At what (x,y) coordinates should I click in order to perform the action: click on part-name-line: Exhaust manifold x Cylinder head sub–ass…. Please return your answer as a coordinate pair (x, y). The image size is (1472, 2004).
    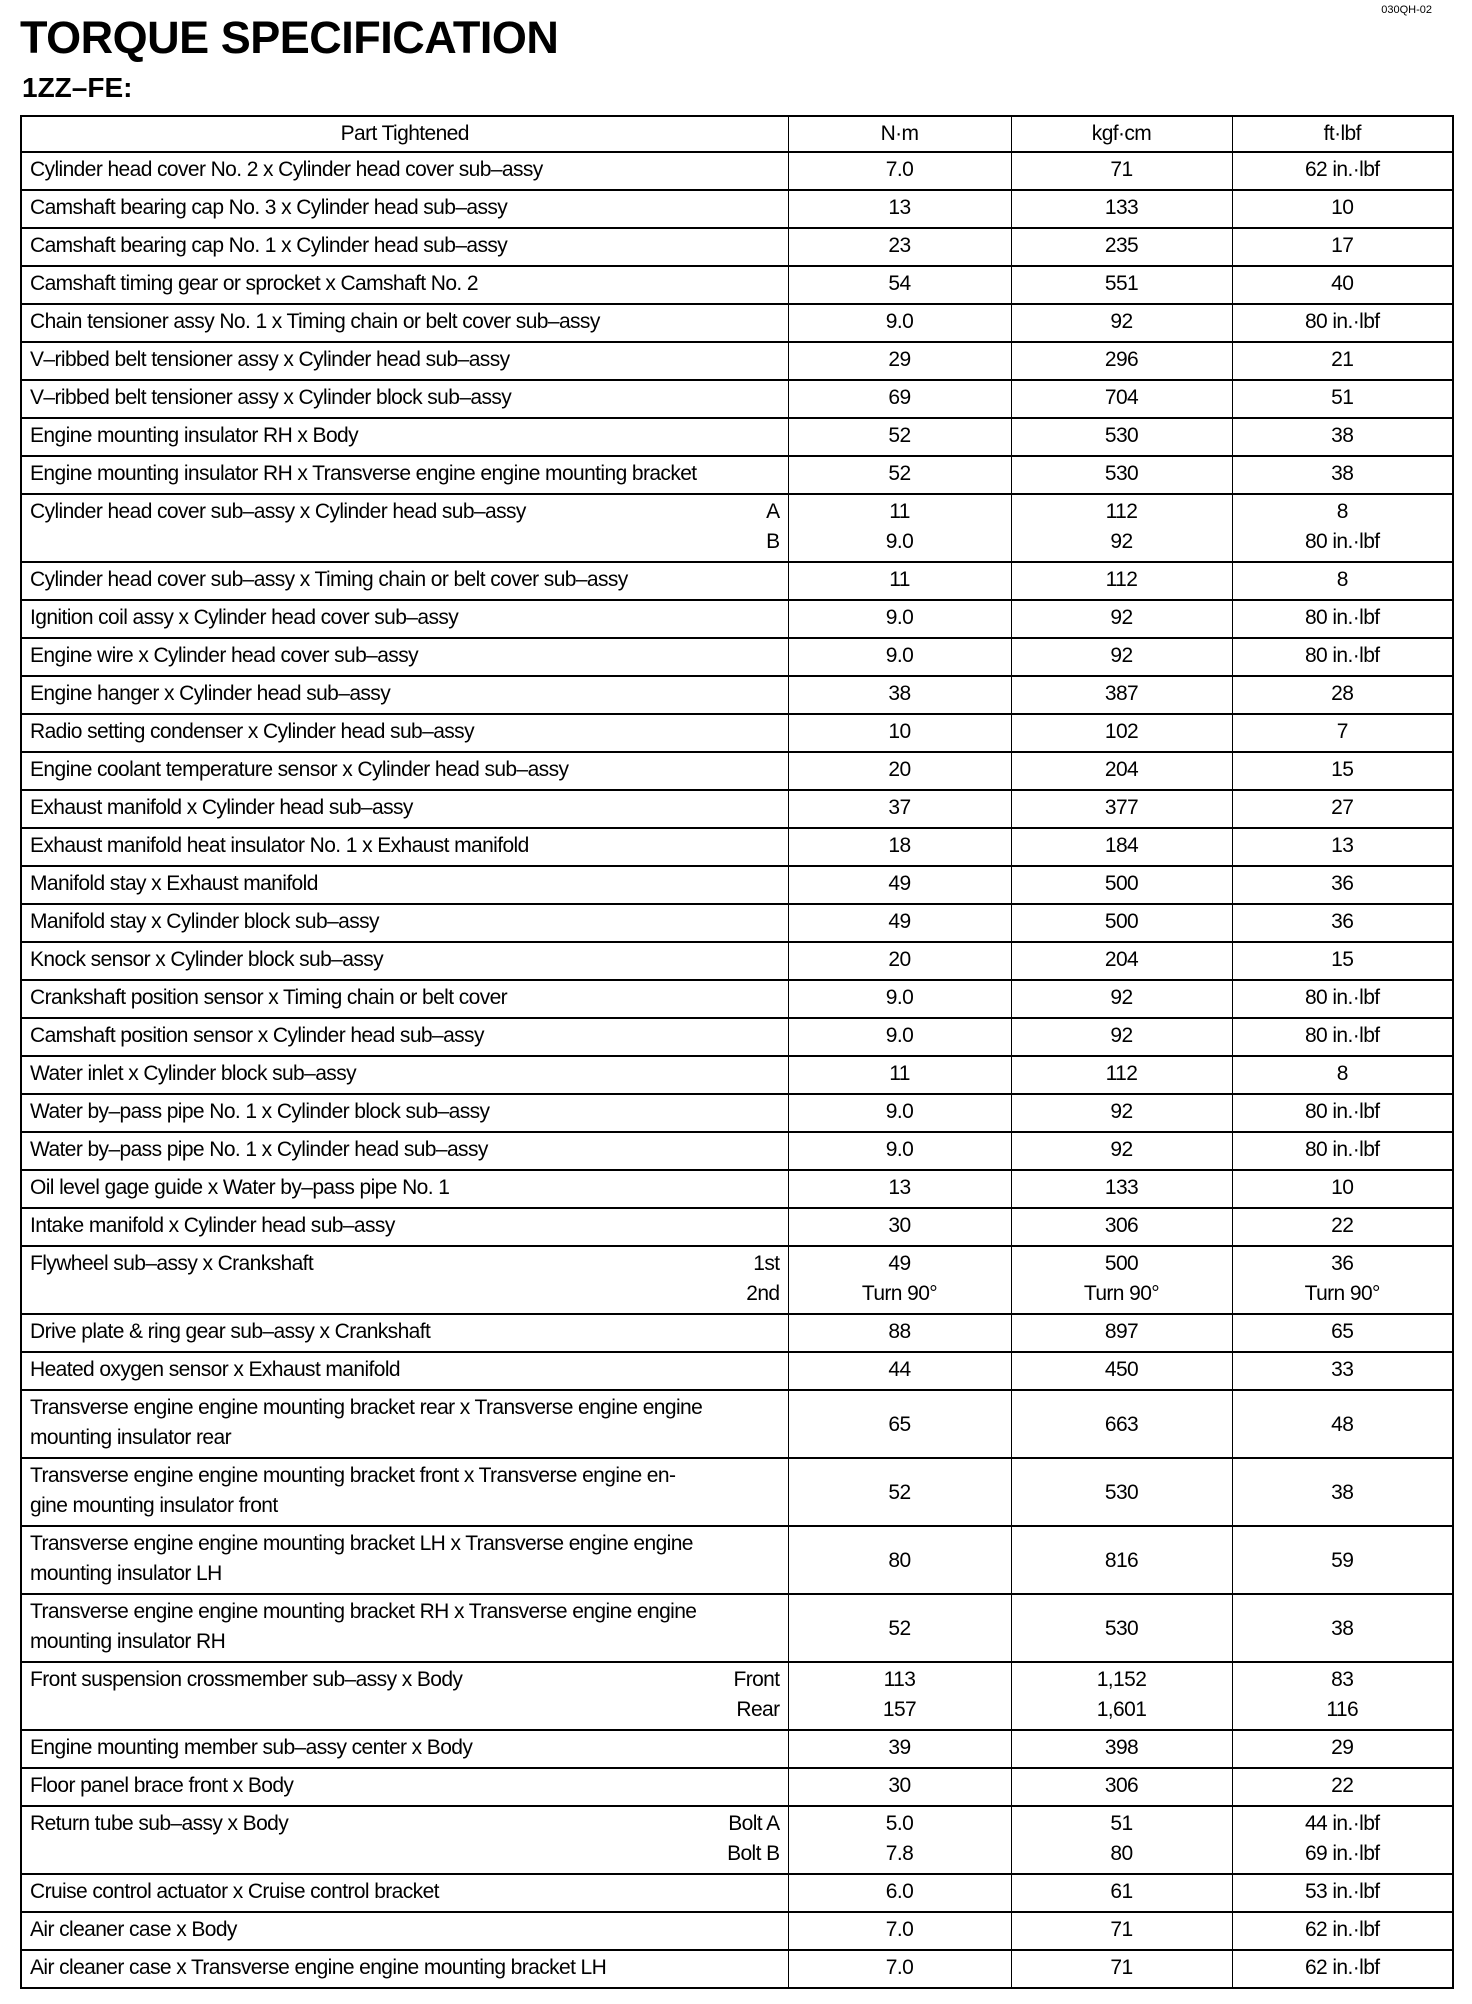
    Looking at the image, I should click on (221, 807).